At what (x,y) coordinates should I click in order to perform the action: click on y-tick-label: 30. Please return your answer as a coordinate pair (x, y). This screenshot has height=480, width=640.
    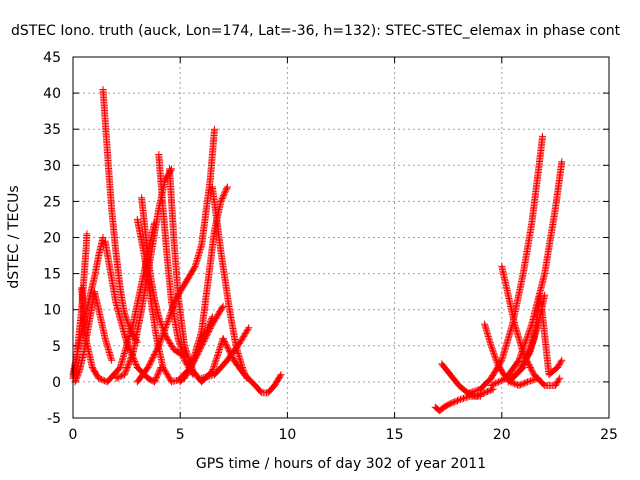
    Looking at the image, I should click on (52, 166).